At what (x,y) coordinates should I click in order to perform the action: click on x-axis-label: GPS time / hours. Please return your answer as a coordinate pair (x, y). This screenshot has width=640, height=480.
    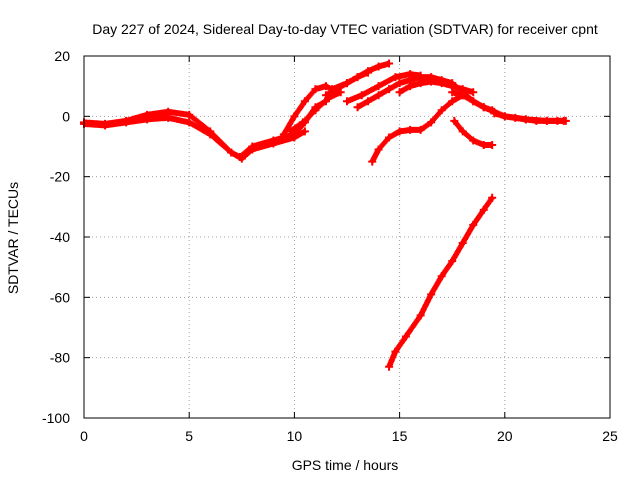
    Looking at the image, I should click on (345, 465).